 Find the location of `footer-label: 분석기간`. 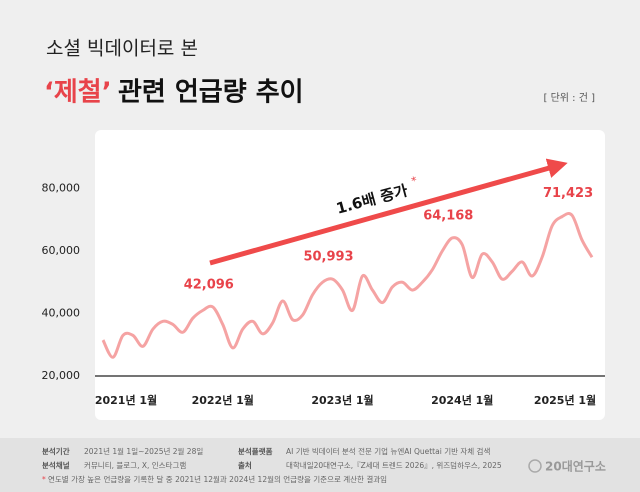

footer-label: 분석기간 is located at coordinates (56, 451).